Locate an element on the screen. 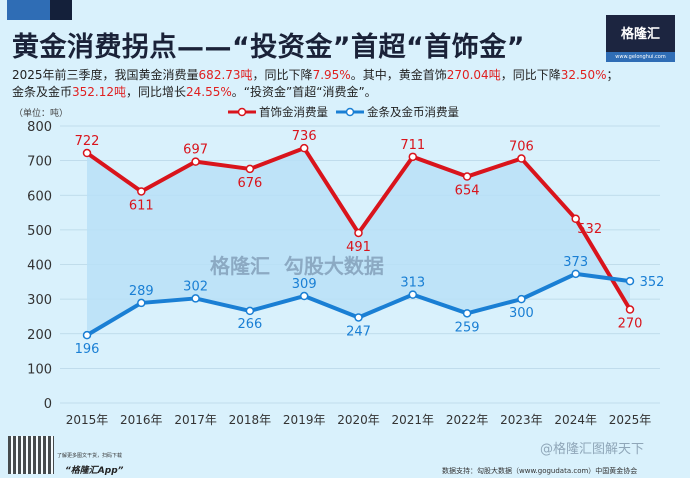 This screenshot has height=478, width=690. highlight-value: 682.73吨 is located at coordinates (225, 75).